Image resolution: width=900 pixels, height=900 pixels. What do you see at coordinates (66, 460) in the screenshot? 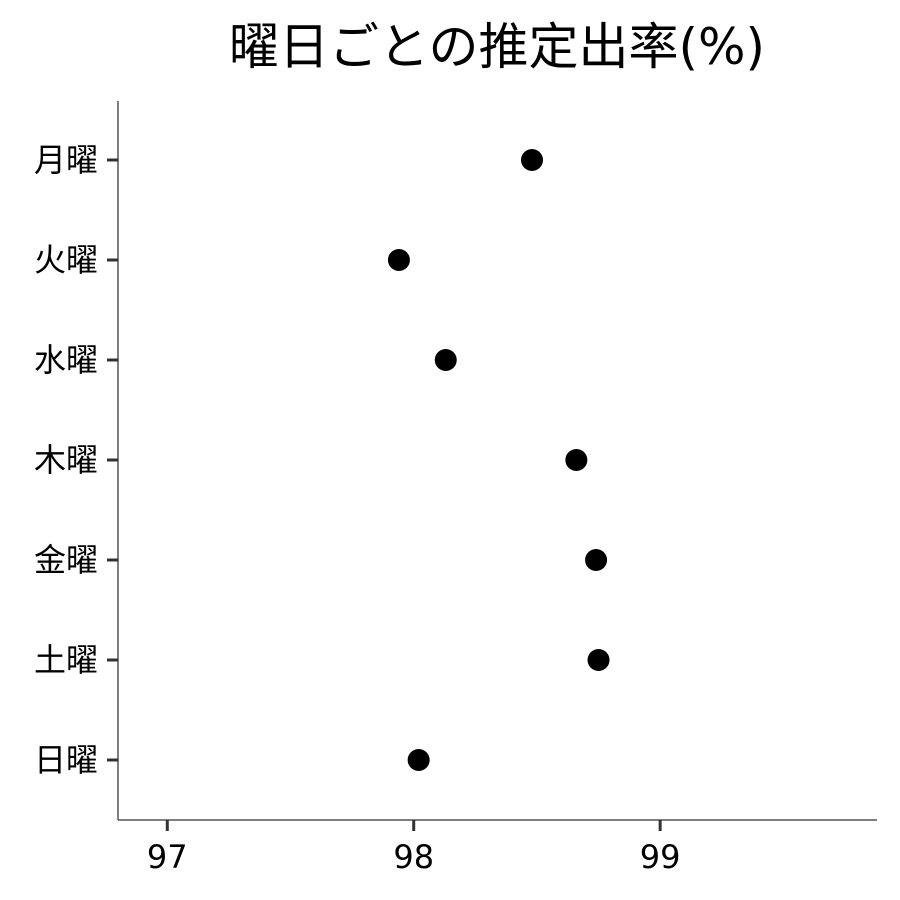
I see `y-tick-label: 木曜` at bounding box center [66, 460].